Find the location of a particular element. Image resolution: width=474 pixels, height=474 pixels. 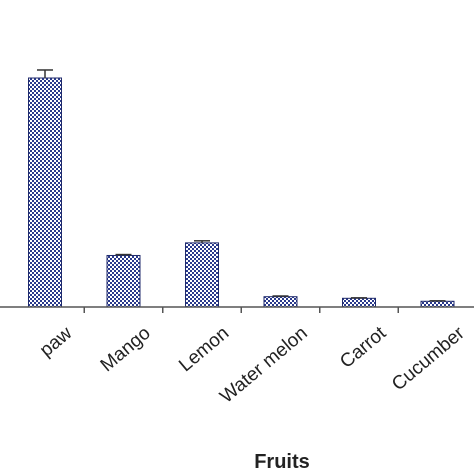

bar-pawpaw is located at coordinates (45, 192).